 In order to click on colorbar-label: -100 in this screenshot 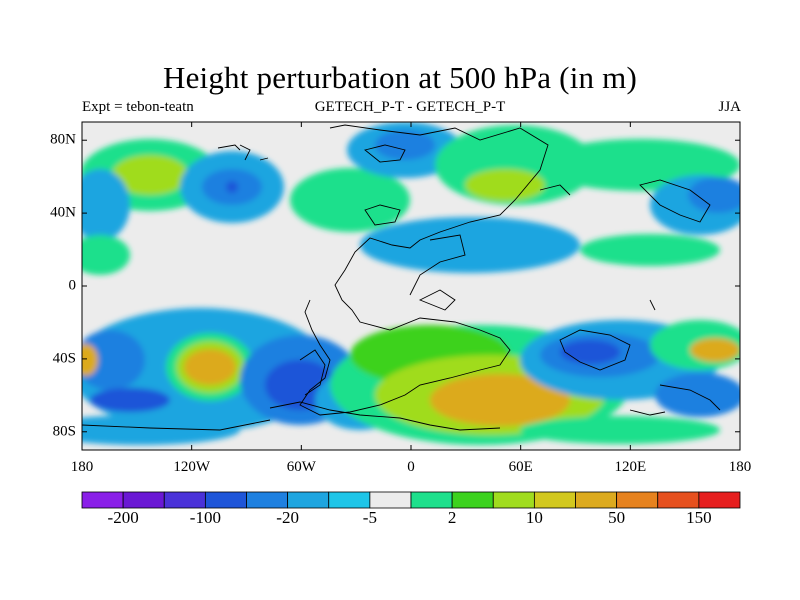, I will do `click(205, 517)`.